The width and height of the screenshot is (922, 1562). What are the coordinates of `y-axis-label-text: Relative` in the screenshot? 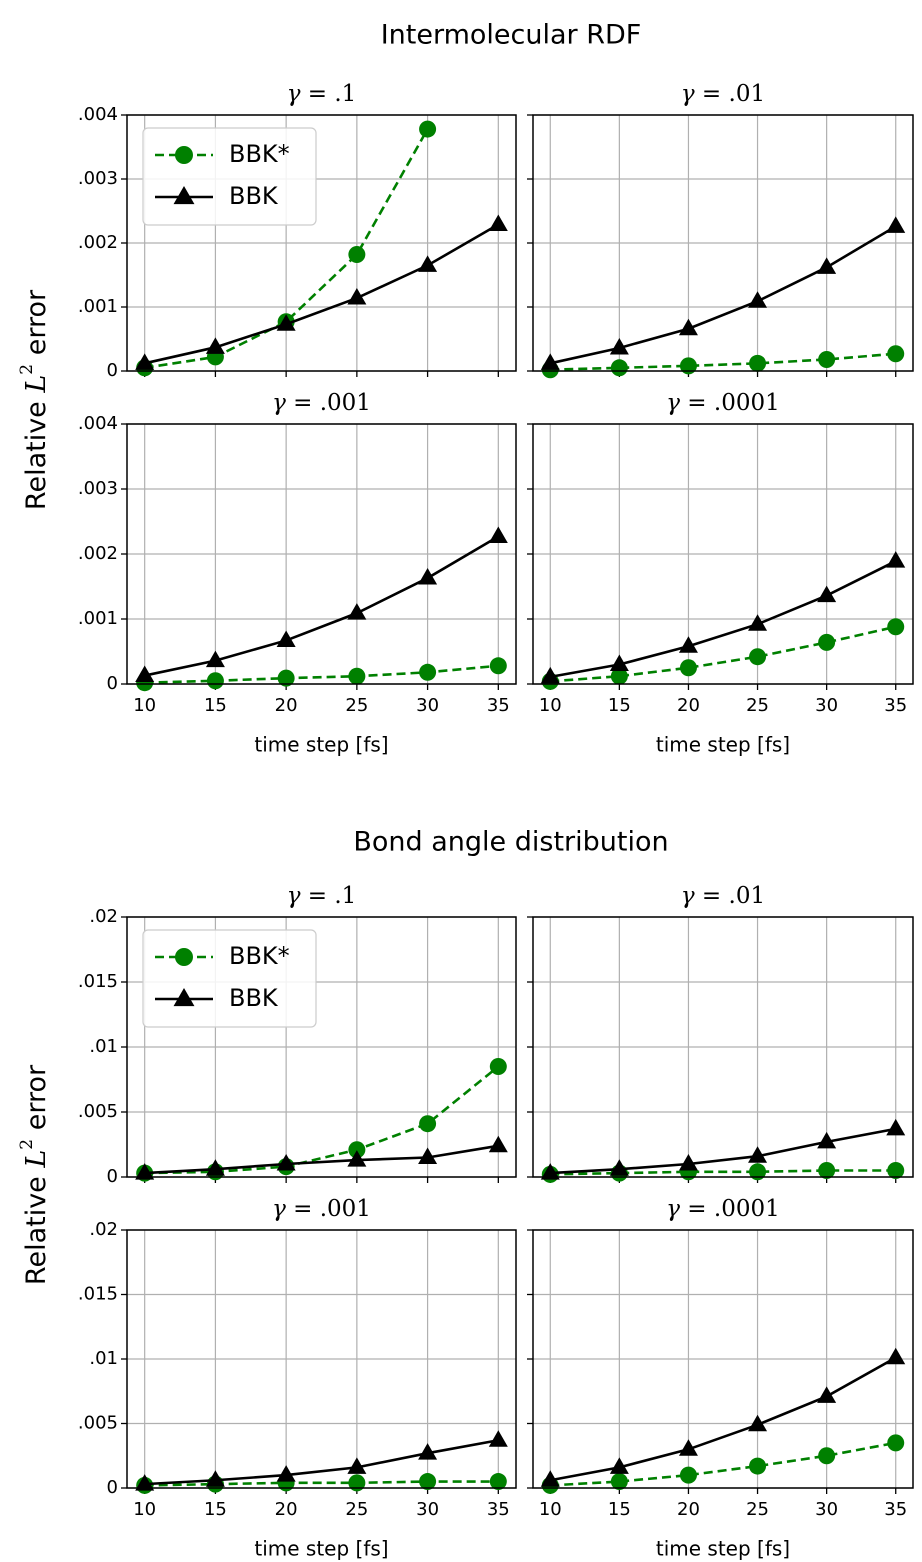 It's located at (36, 451).